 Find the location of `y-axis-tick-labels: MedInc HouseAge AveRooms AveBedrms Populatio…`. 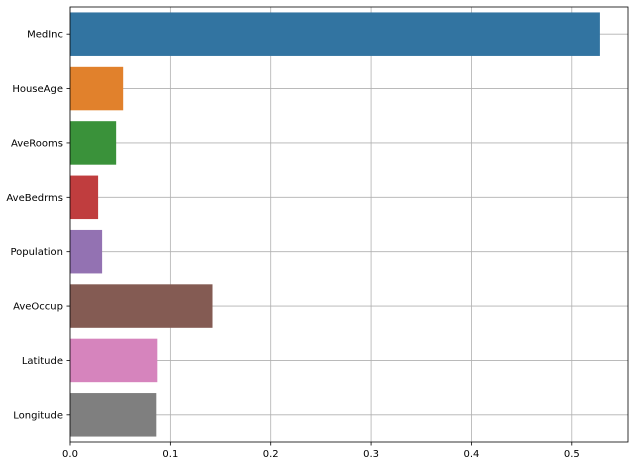

y-axis-tick-labels: MedInc HouseAge AveRooms AveBedrms Populatio… is located at coordinates (38, 225).